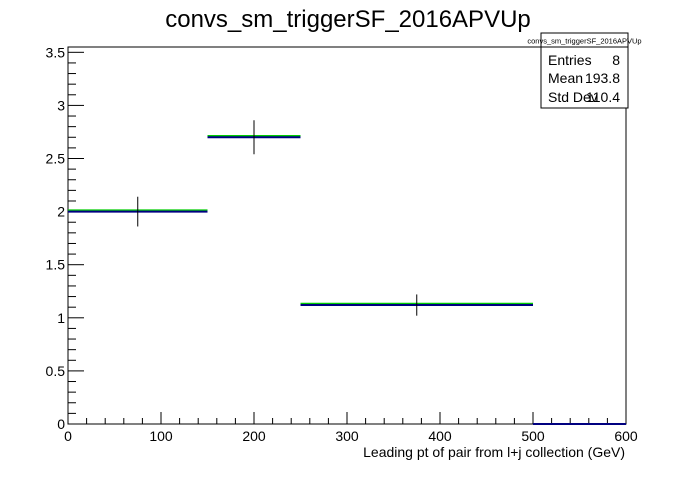 The width and height of the screenshot is (696, 477). Describe the element at coordinates (56, 265) in the screenshot. I see `y-tick-label: 1.5` at that location.